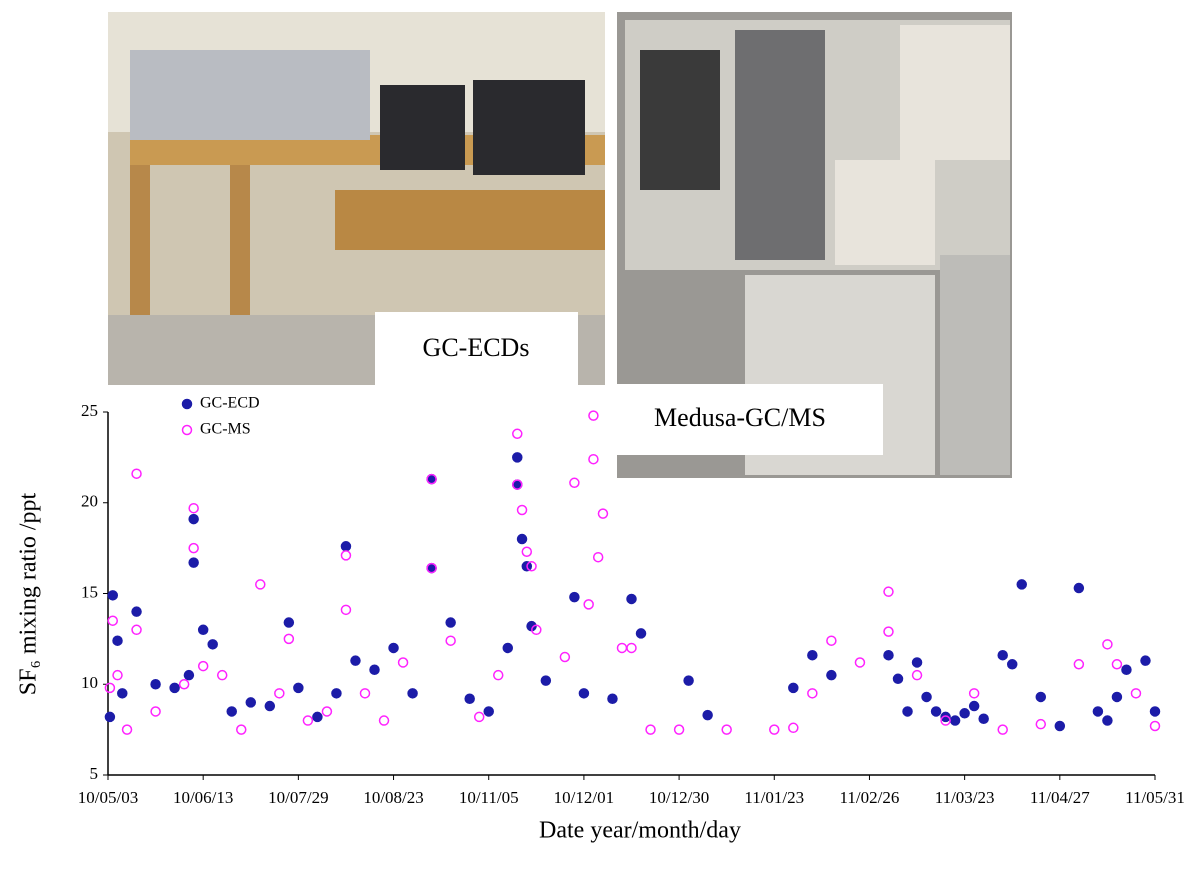  Describe the element at coordinates (489, 797) in the screenshot. I see `x-tick-label: 10/11/05` at that location.